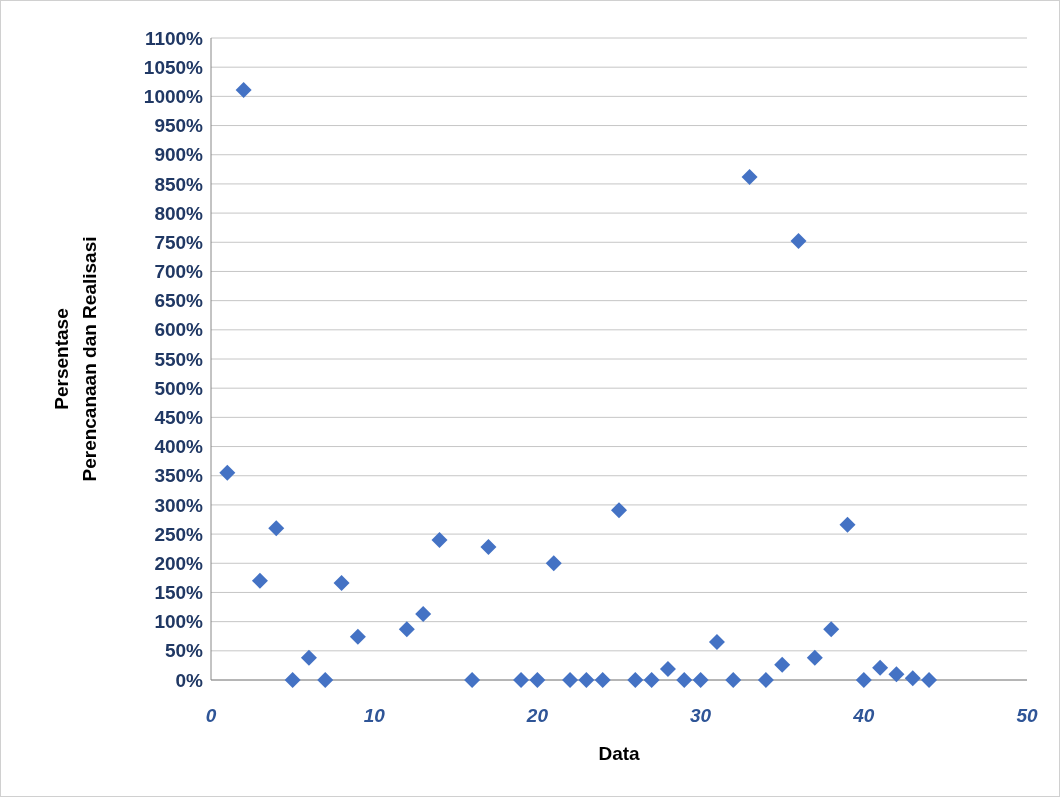  What do you see at coordinates (179, 126) in the screenshot?
I see `y-tick-label: 950%` at bounding box center [179, 126].